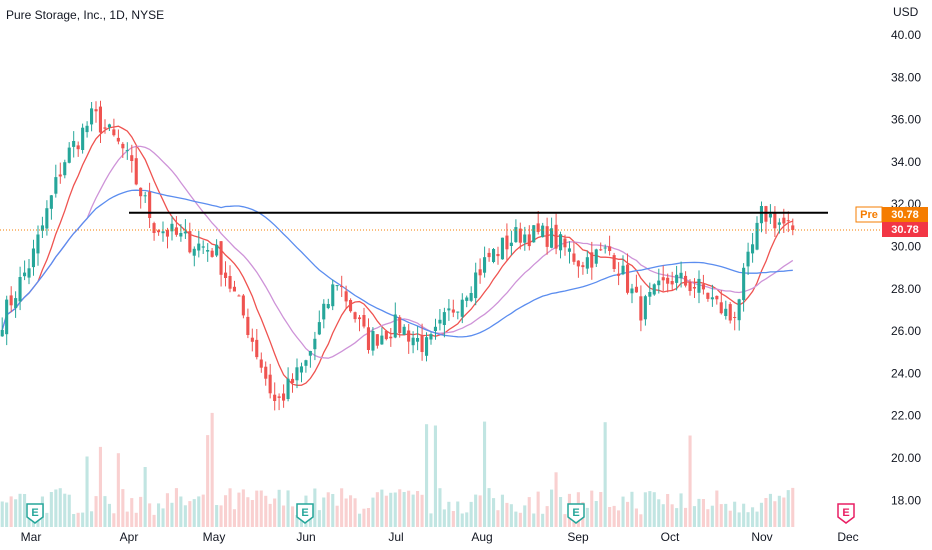 The image size is (932, 550). Describe the element at coordinates (906, 35) in the screenshot. I see `y-tick-label: 40.00` at that location.